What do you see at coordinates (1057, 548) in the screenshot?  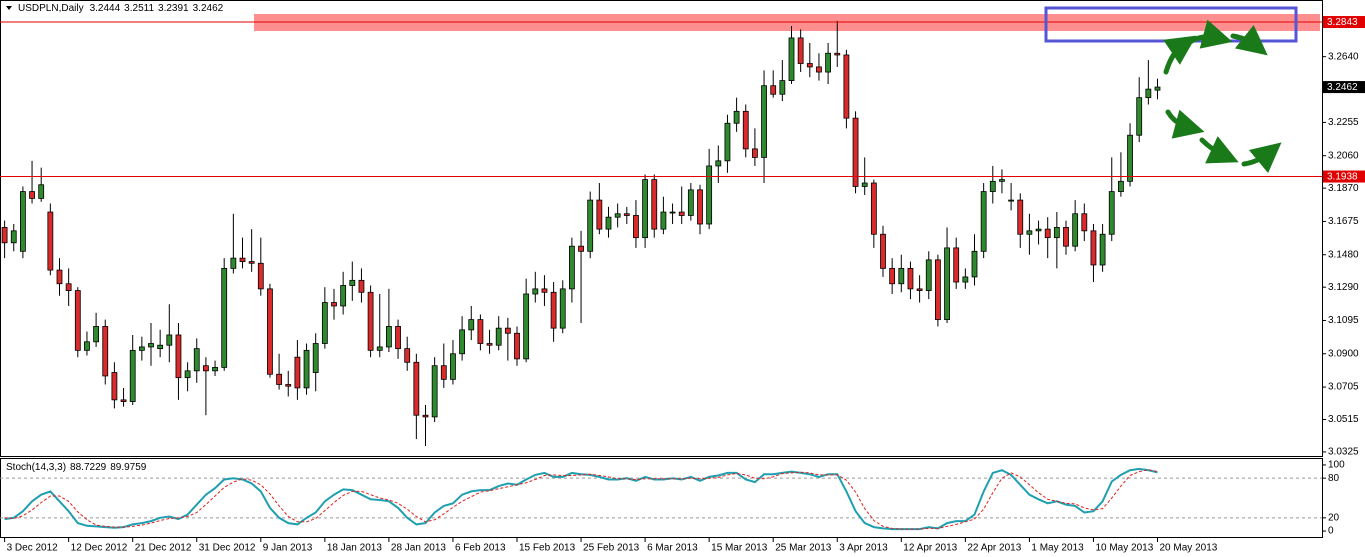 I see `x-tick-label: 1 May 2013` at bounding box center [1057, 548].